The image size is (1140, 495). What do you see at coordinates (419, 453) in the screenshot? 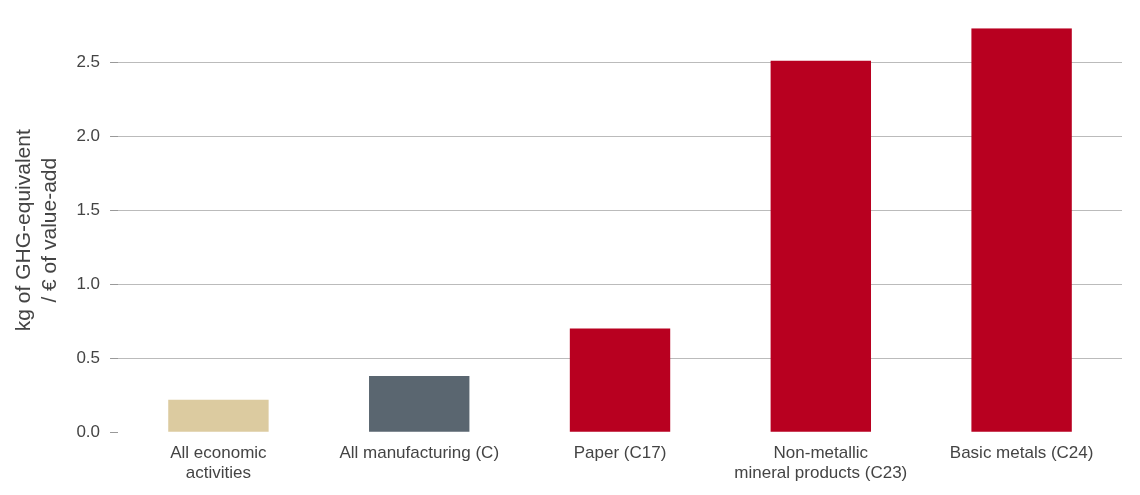
I see `x-tick-label: All manufacturing (C)` at bounding box center [419, 453].